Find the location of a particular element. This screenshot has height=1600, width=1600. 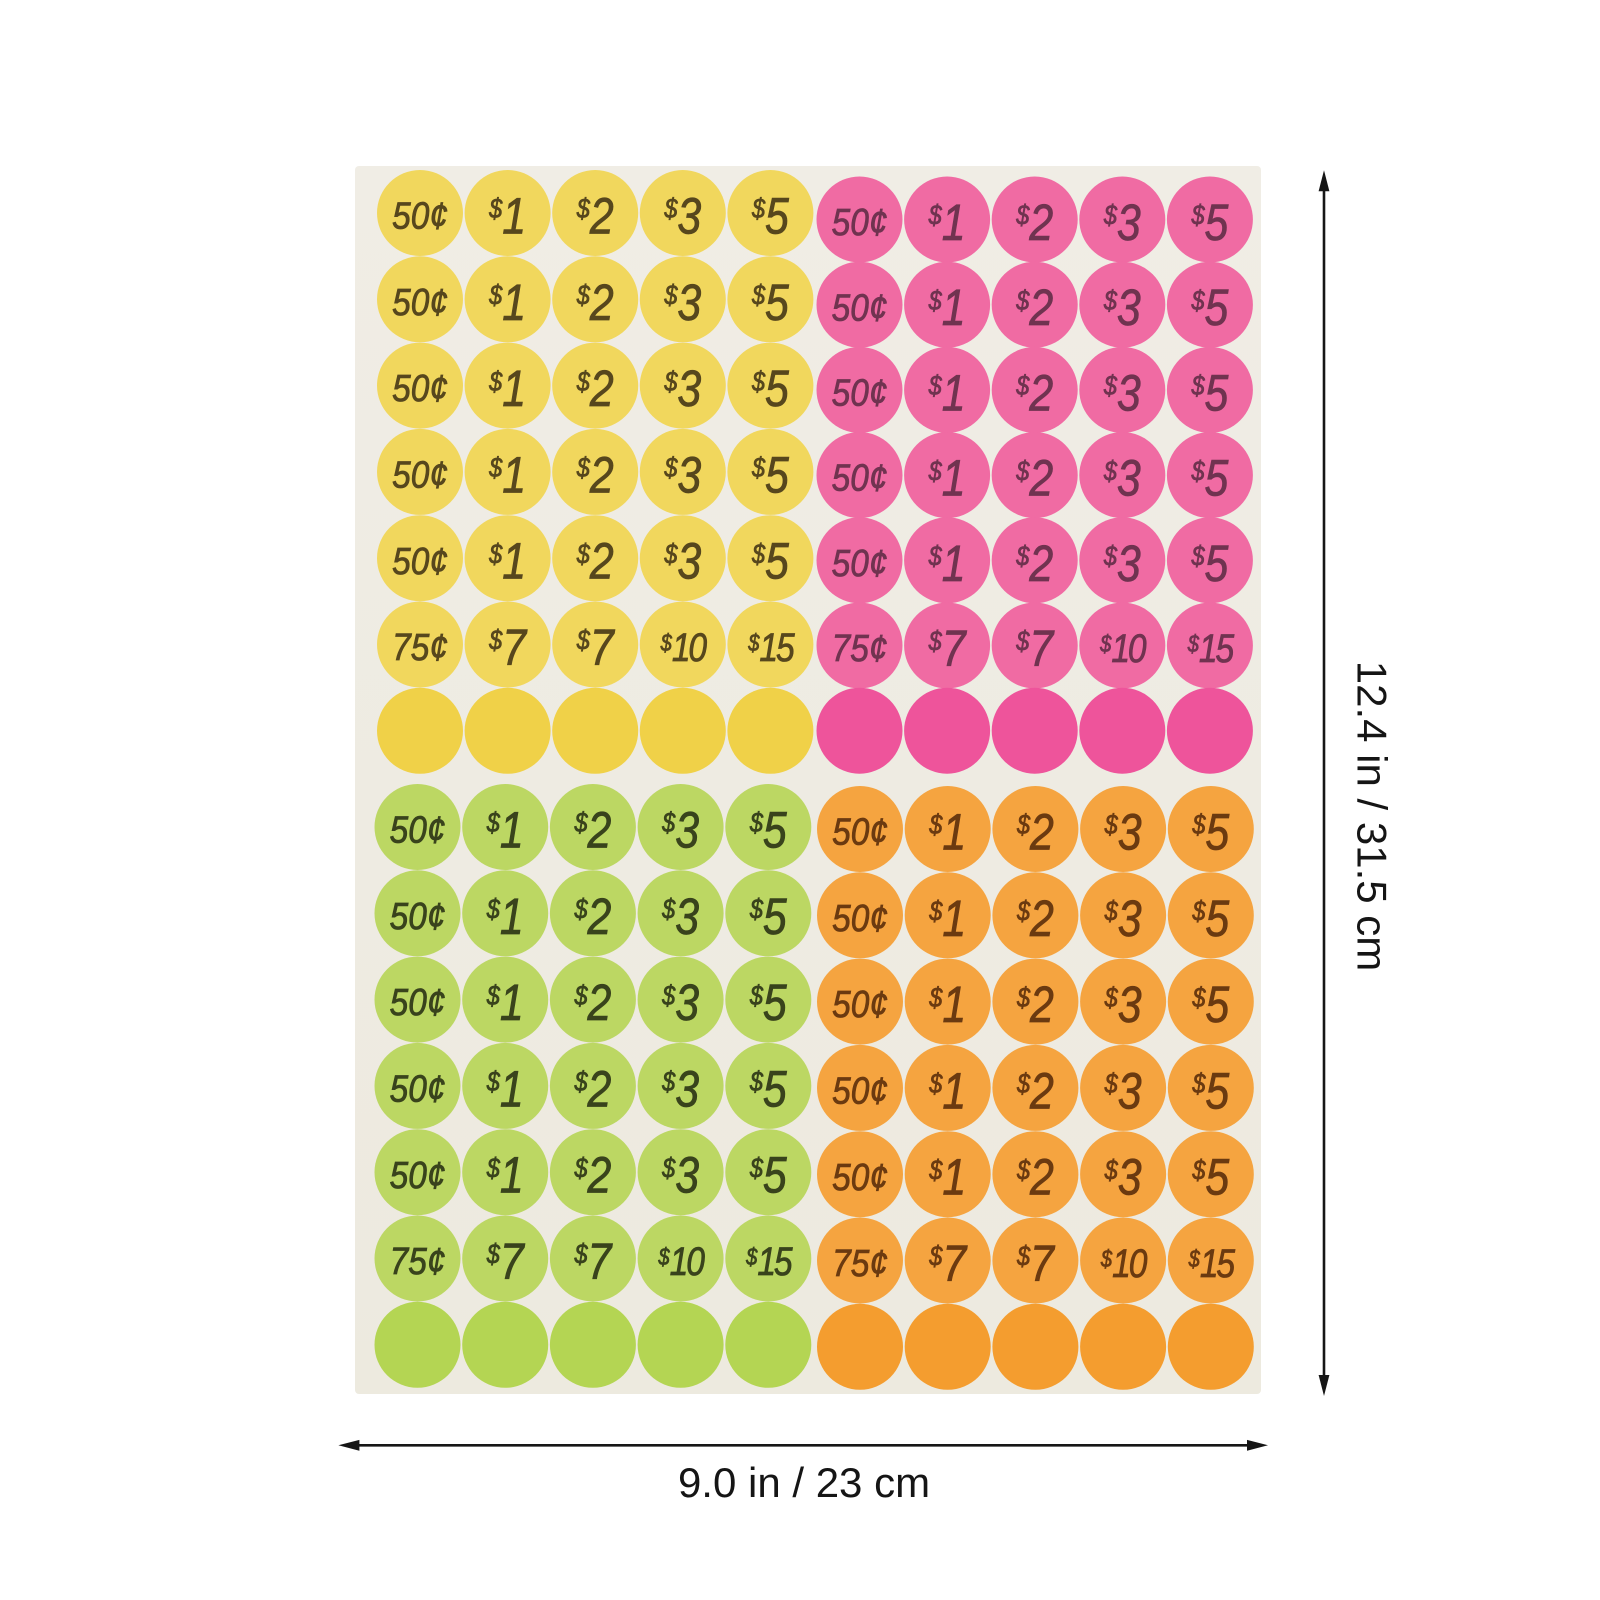

svg-text: 12.4 in / 31.5 cm is located at coordinates (1372, 816).